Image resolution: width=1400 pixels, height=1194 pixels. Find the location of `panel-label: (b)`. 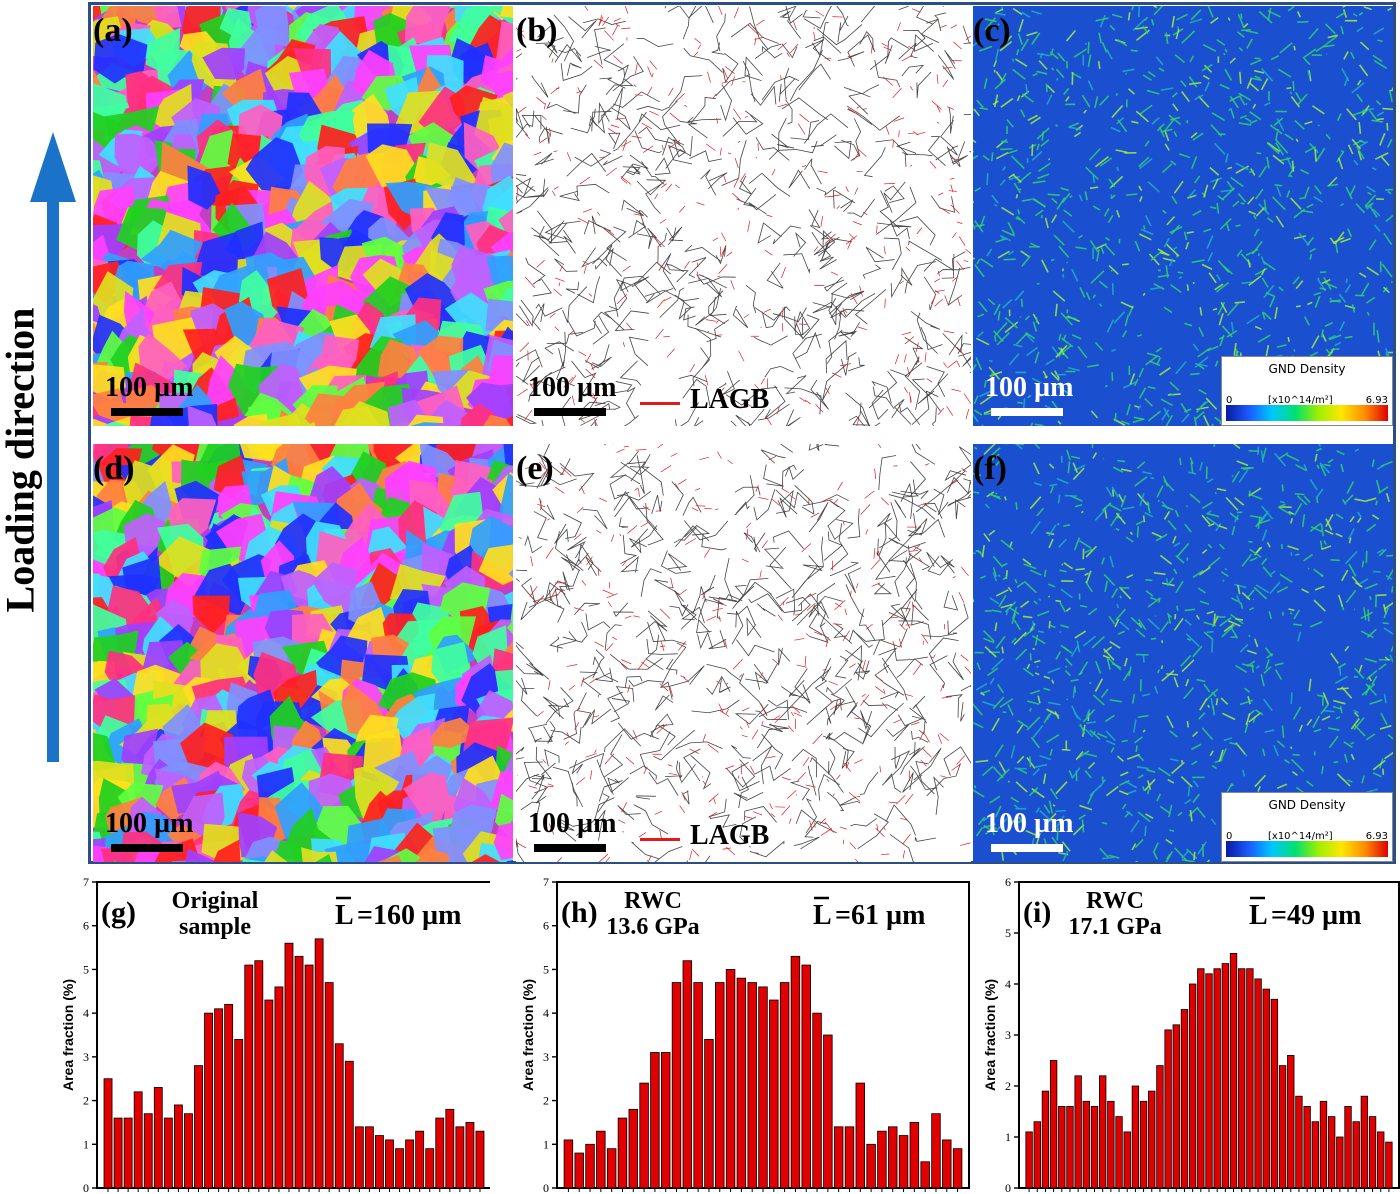

panel-label: (b) is located at coordinates (537, 30).